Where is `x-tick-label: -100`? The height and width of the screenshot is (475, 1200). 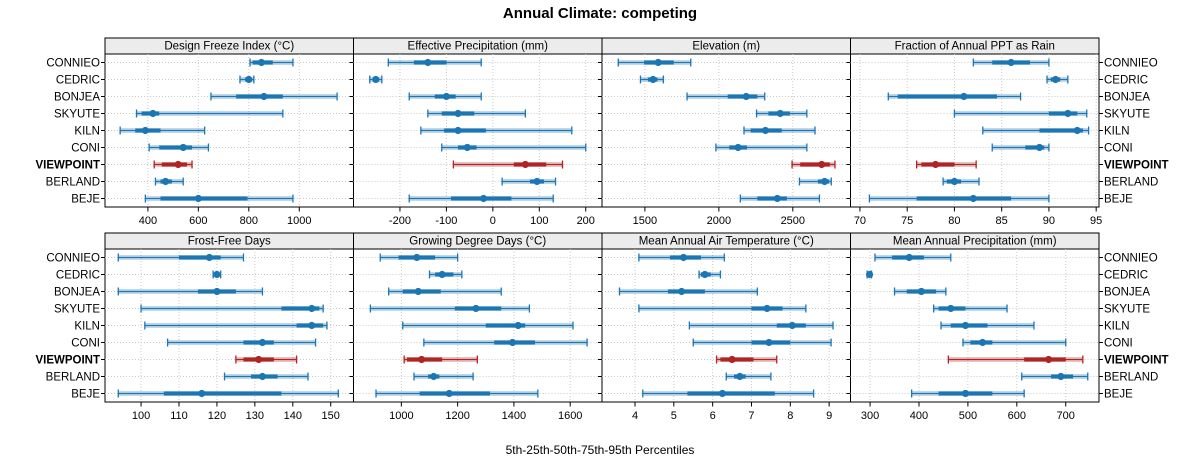
x-tick-label: -100 is located at coordinates (446, 221).